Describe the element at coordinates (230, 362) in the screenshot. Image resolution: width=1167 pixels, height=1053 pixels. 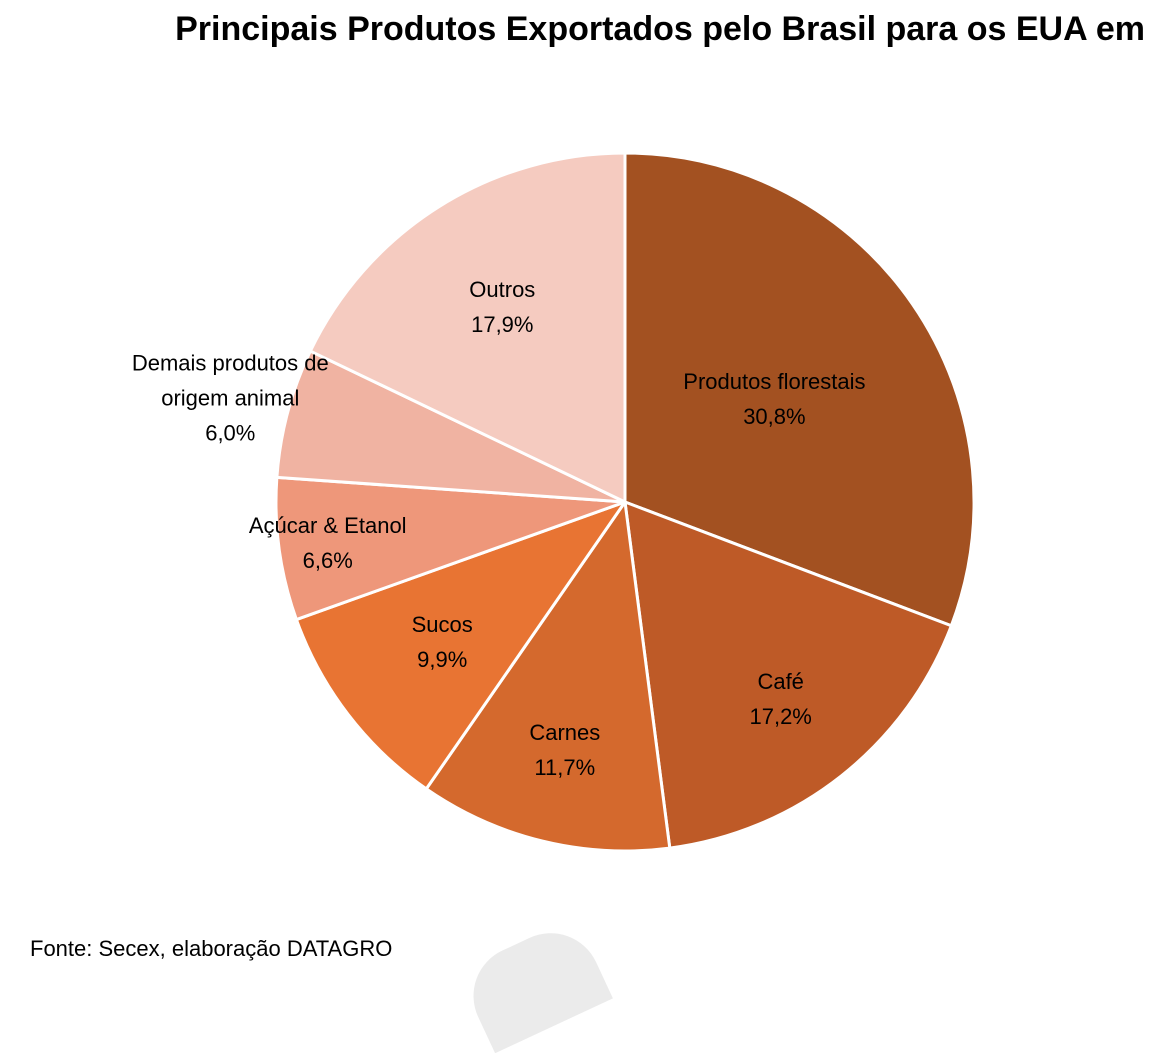
I see `slice-label-text: Demais produtos de` at that location.